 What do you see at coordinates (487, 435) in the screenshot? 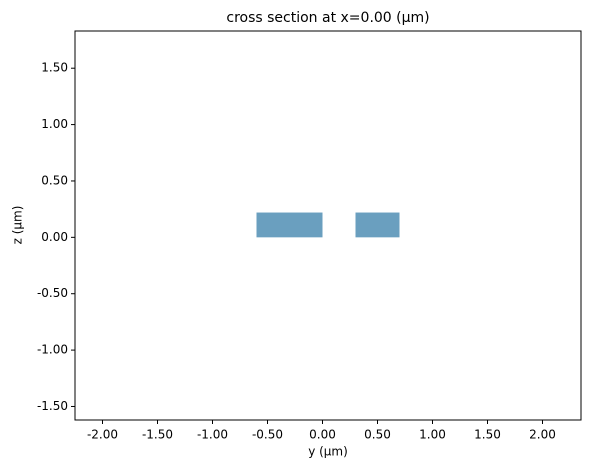
I see `x-tick-label: 1.50` at bounding box center [487, 435].